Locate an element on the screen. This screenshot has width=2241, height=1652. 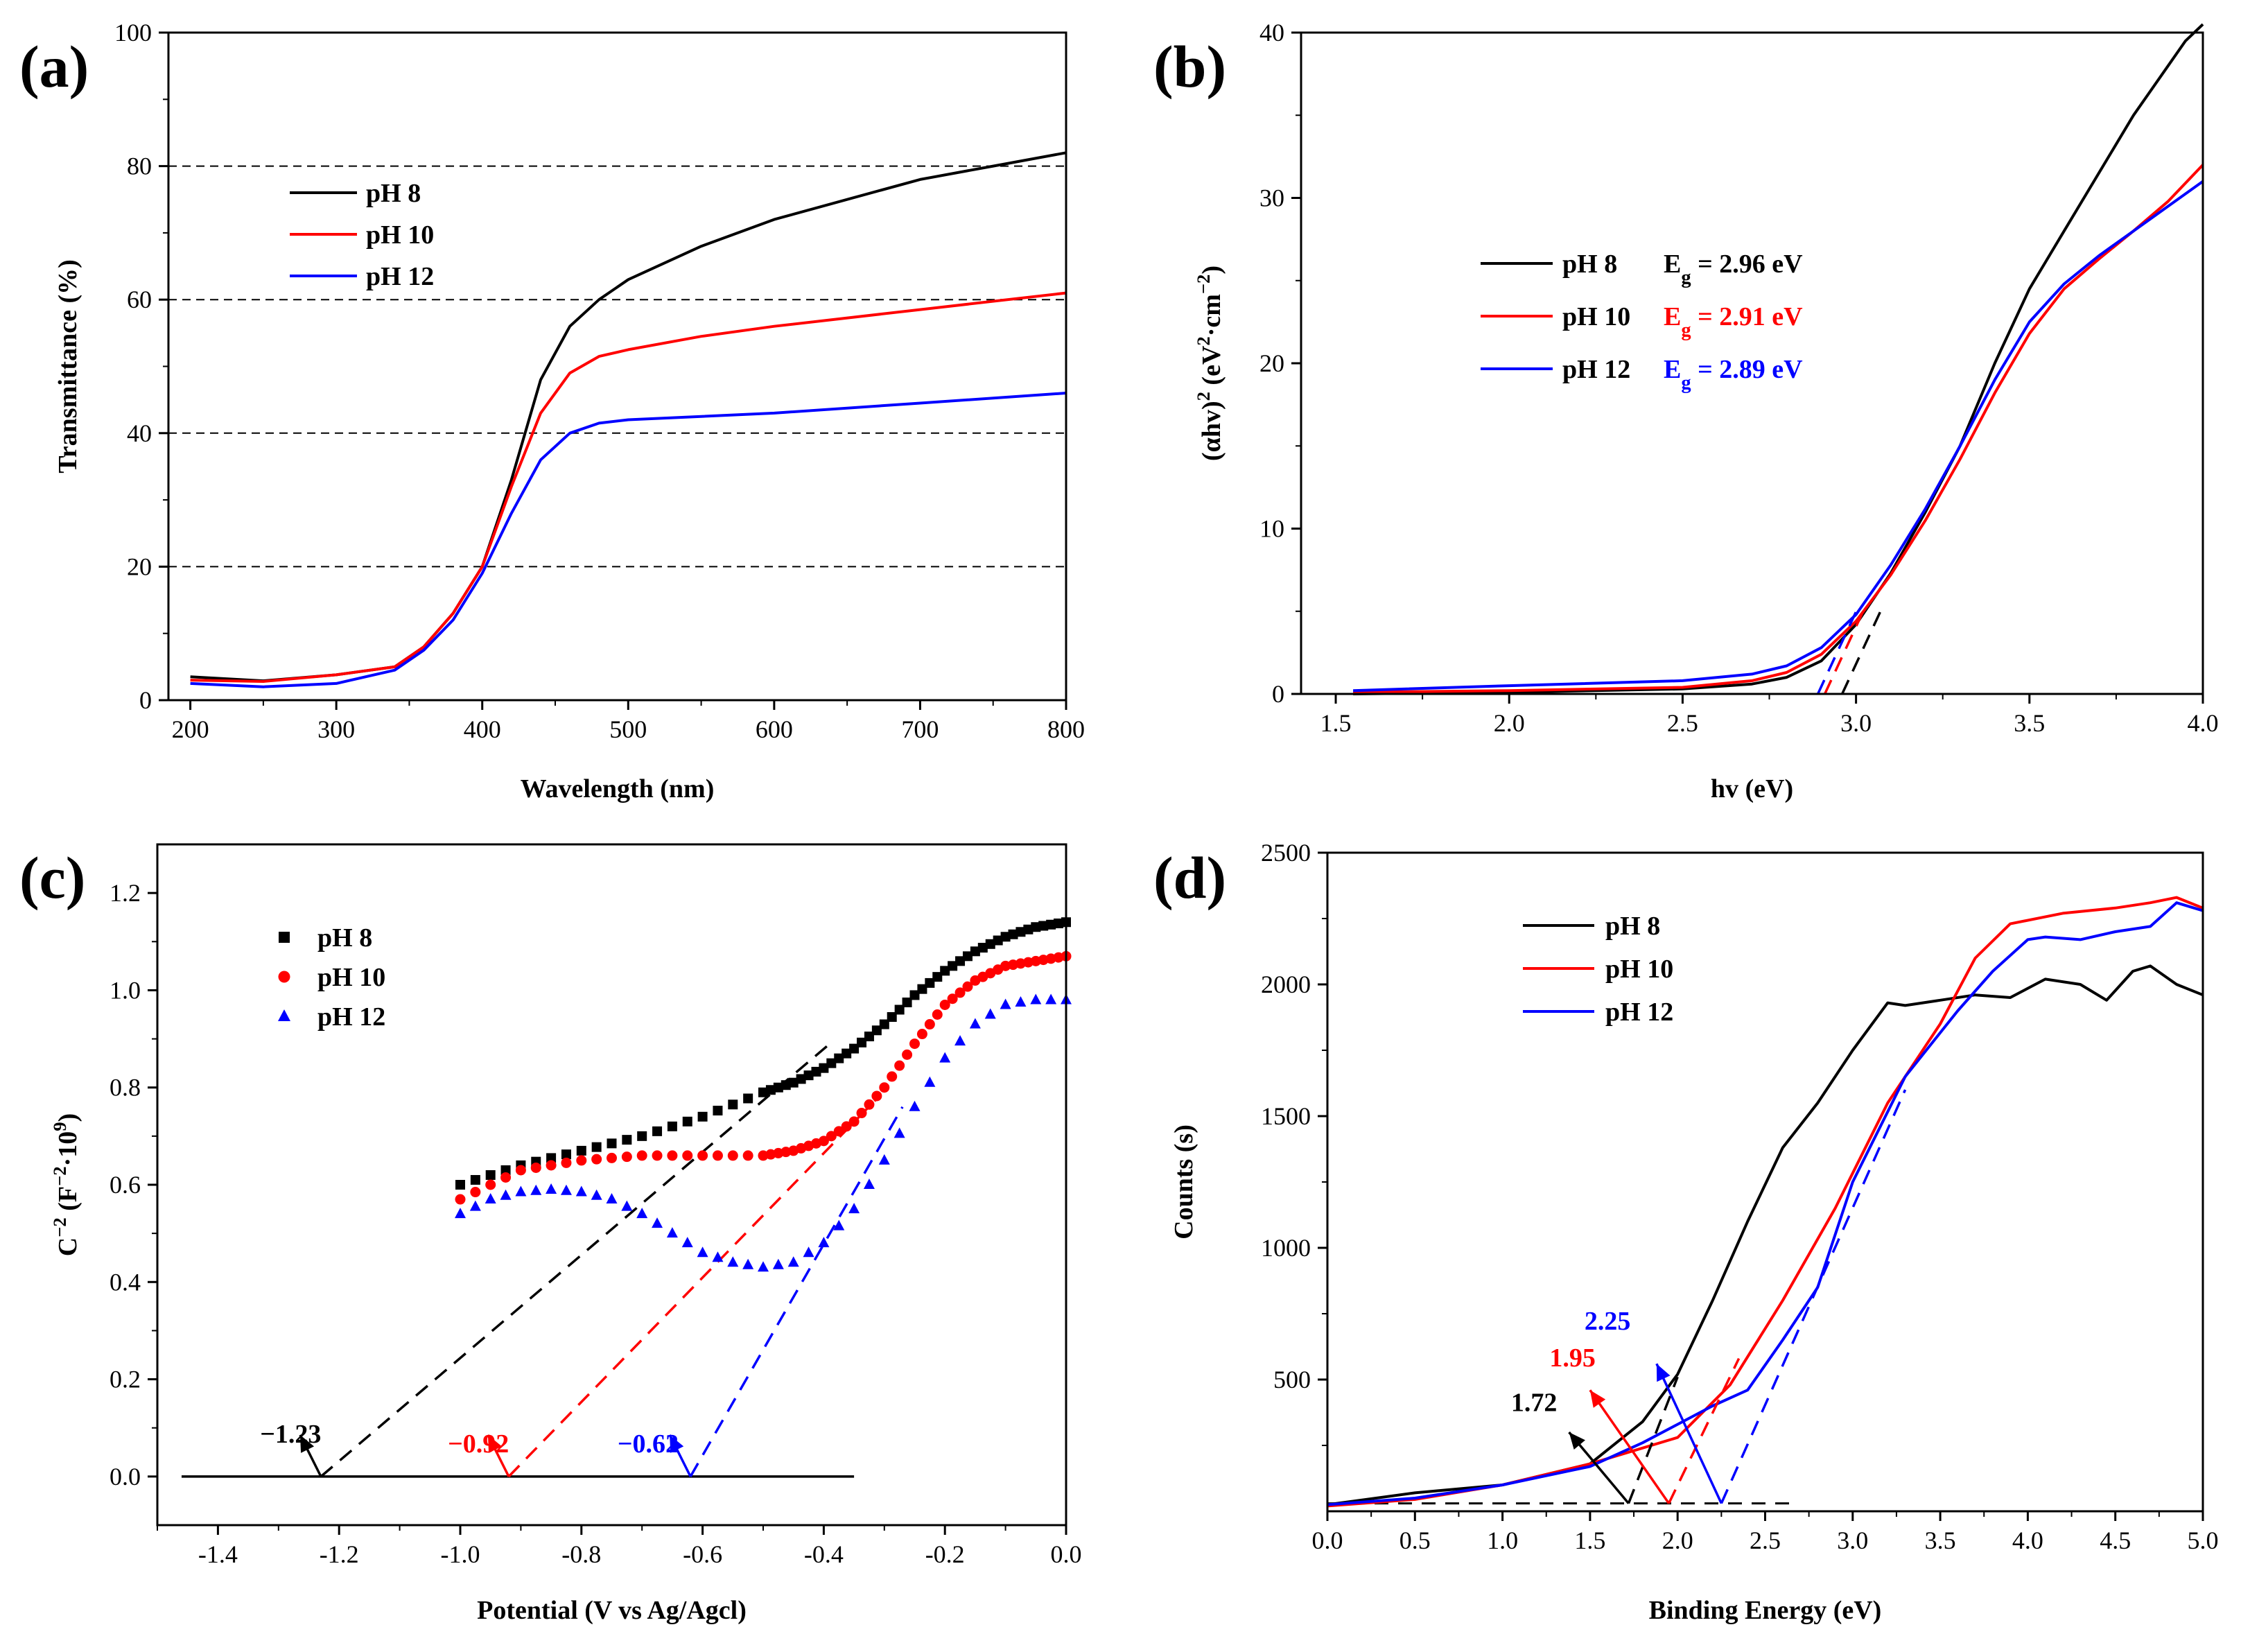
panel-b-label: (b) is located at coordinates (1189, 66).